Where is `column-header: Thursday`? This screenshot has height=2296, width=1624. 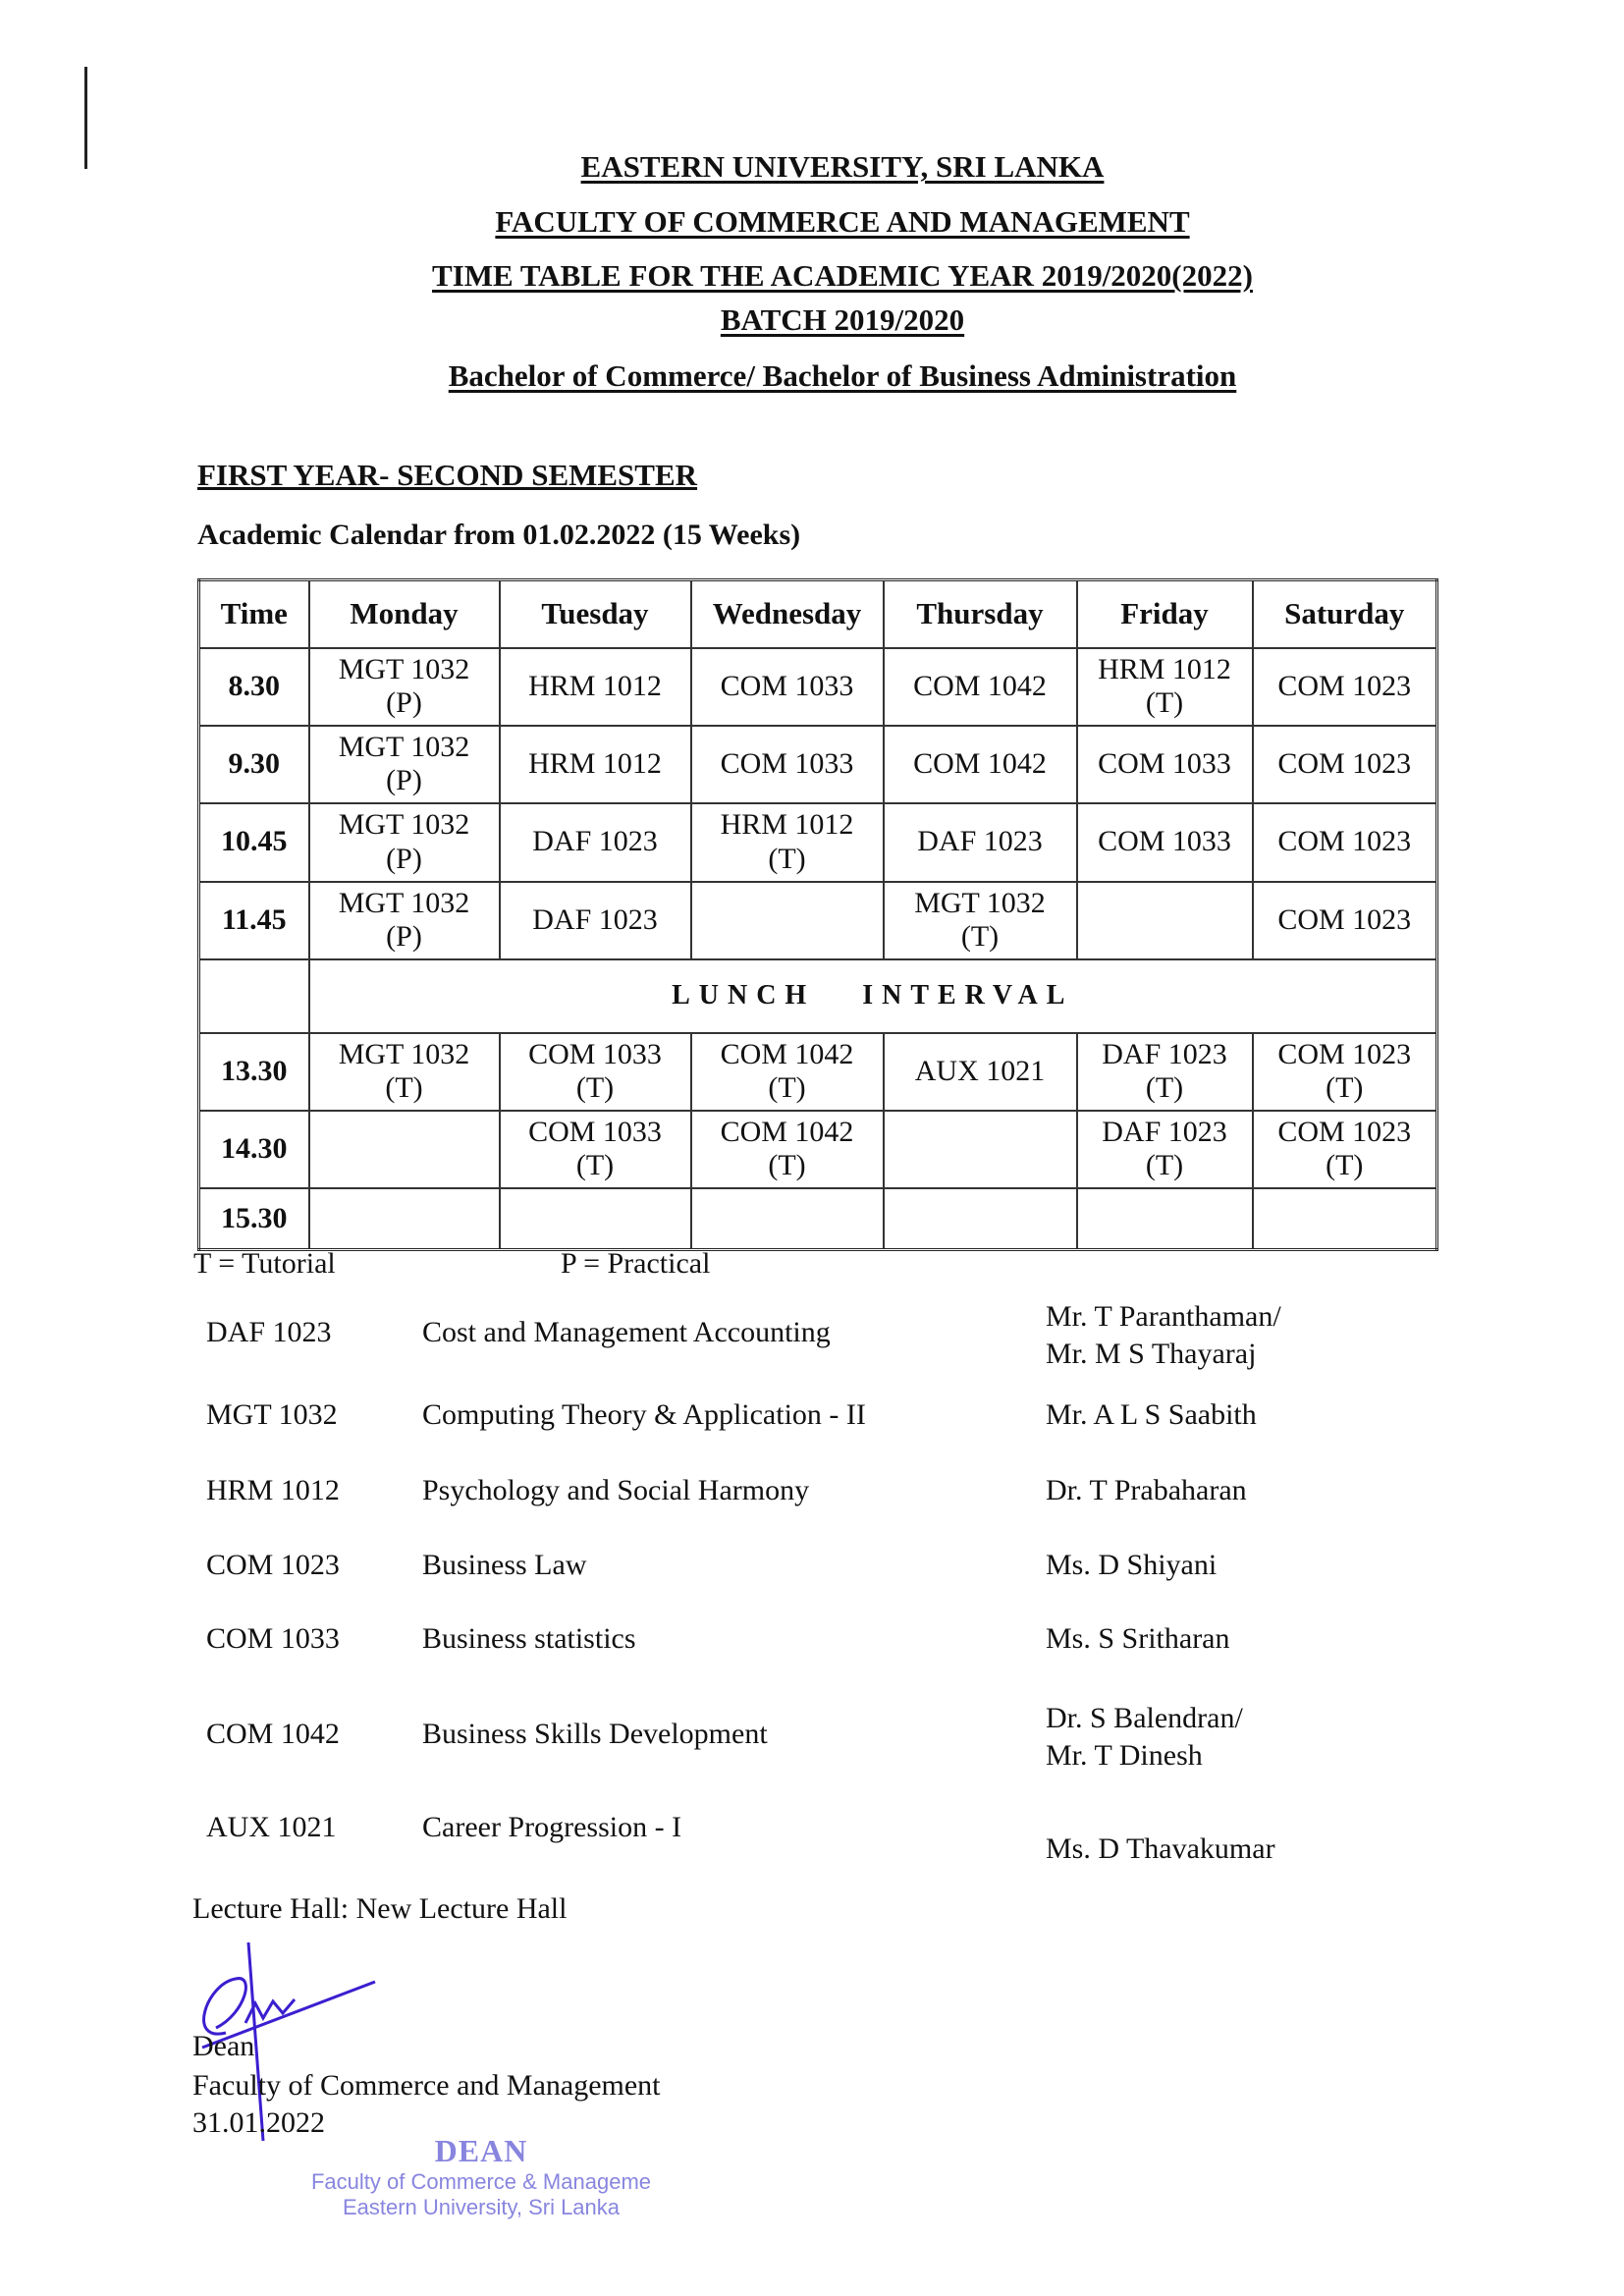
column-header: Thursday is located at coordinates (980, 613).